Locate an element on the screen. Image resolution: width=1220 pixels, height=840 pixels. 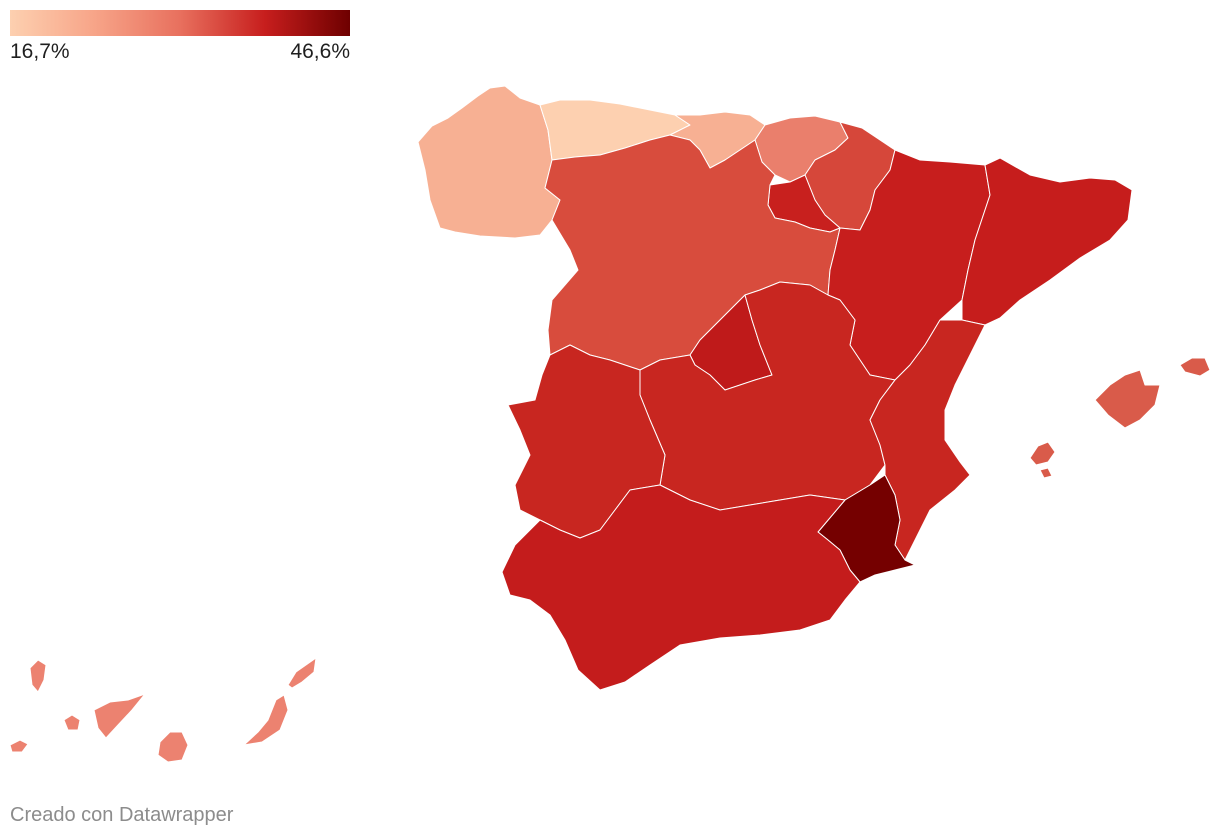
region-canarias-lanzarote is located at coordinates (302, 673).